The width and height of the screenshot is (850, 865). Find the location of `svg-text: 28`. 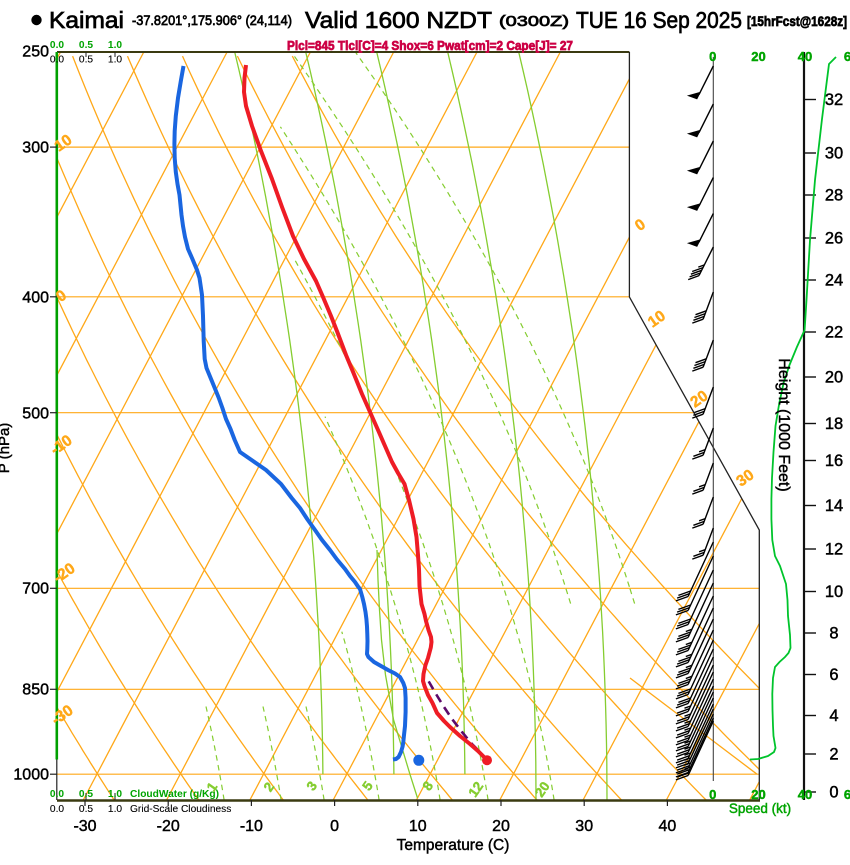

svg-text: 28 is located at coordinates (834, 196).